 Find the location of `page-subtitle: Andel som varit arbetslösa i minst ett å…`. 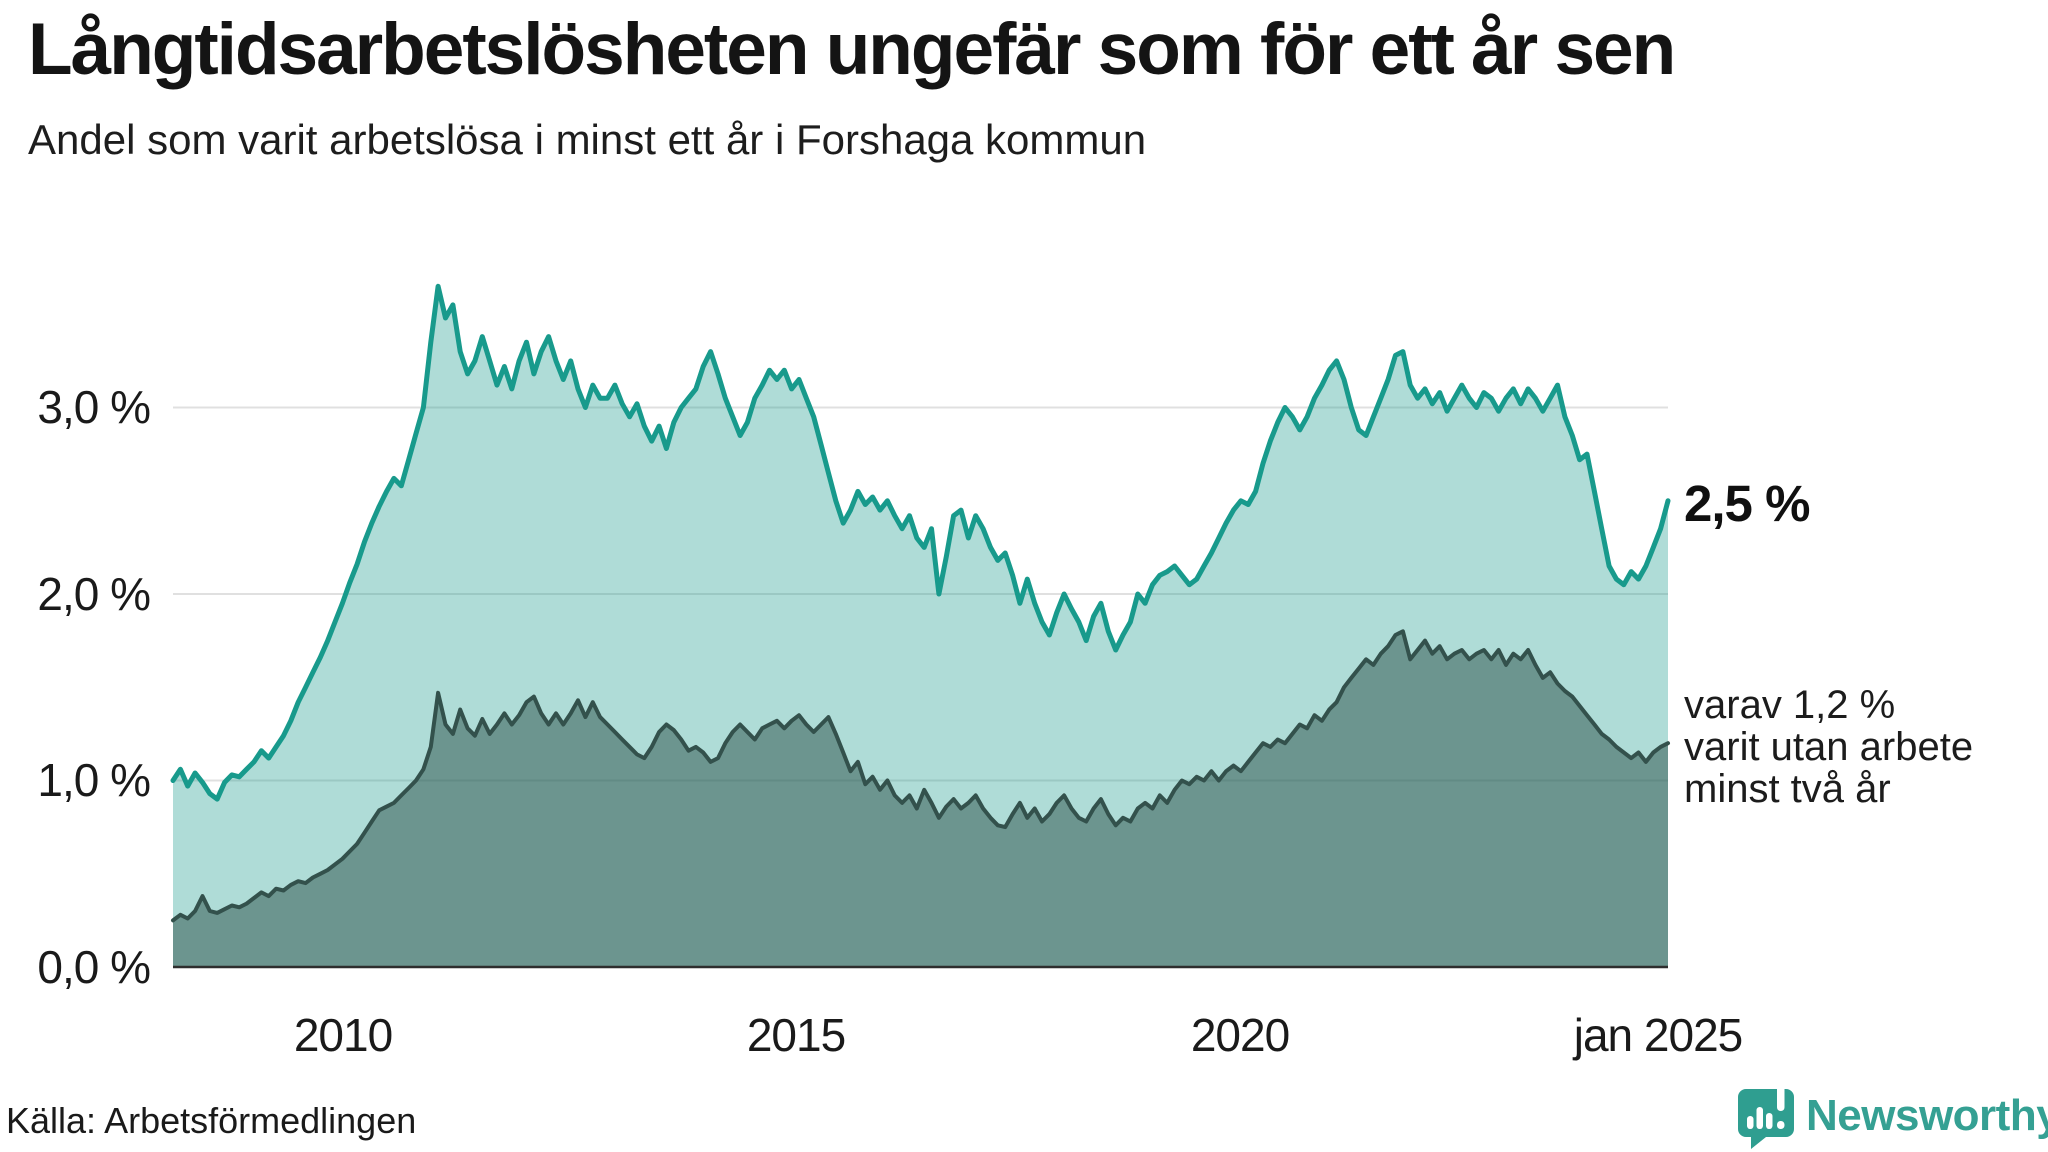

page-subtitle: Andel som varit arbetslösa i minst ett å… is located at coordinates (587, 139).